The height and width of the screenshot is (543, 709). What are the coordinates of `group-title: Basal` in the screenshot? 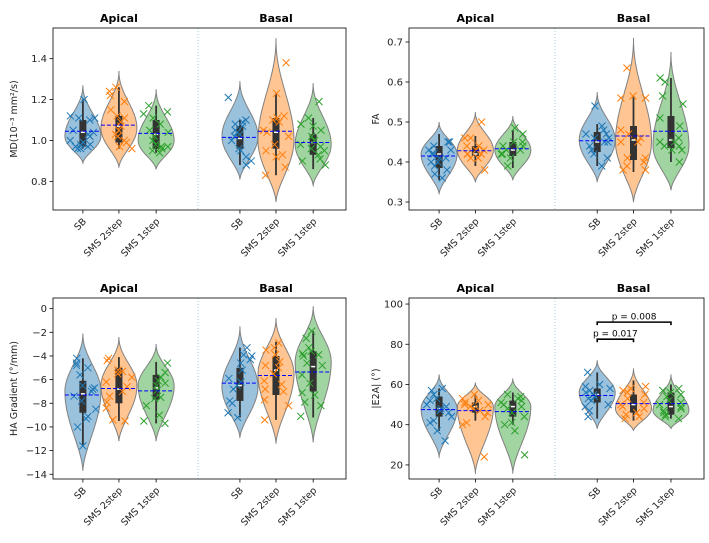 It's located at (634, 18).